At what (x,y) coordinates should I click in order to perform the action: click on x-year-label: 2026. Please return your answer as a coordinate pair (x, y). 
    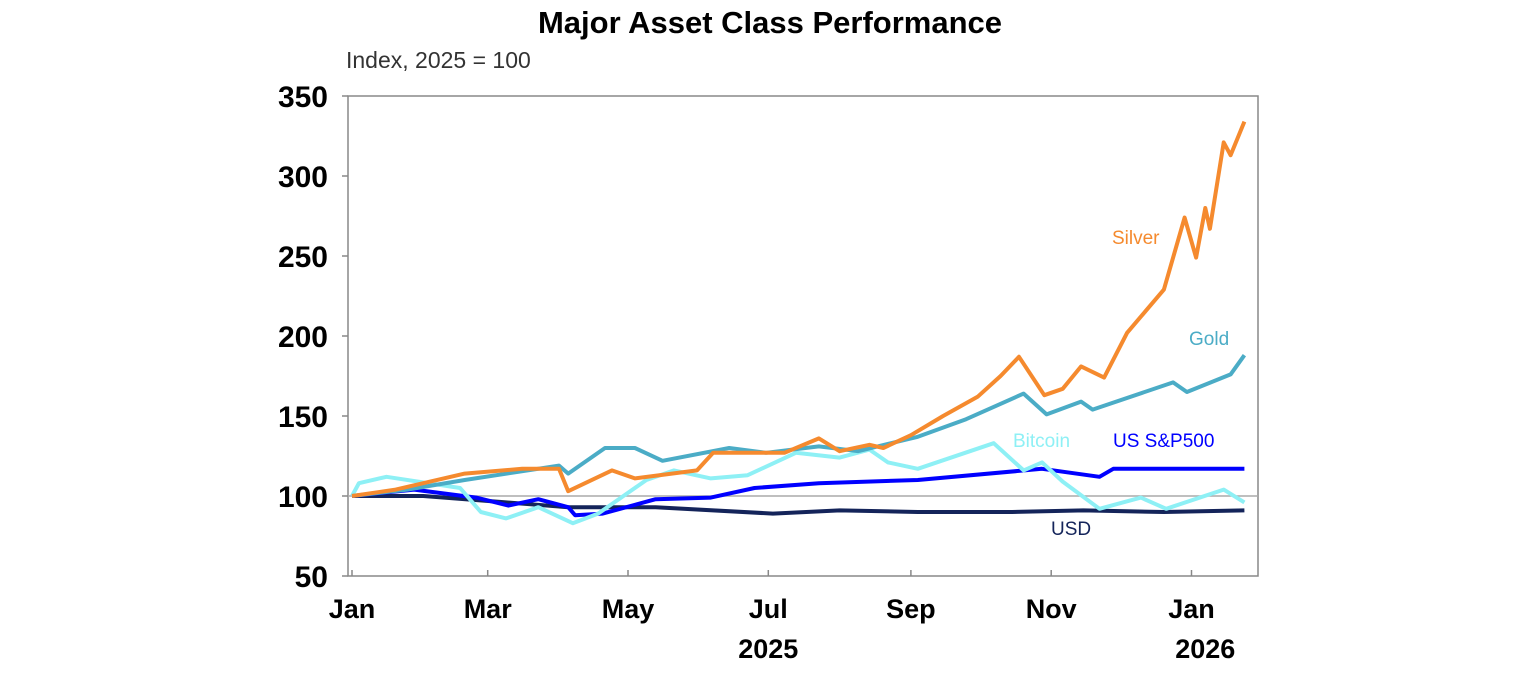
    Looking at the image, I should click on (1205, 649).